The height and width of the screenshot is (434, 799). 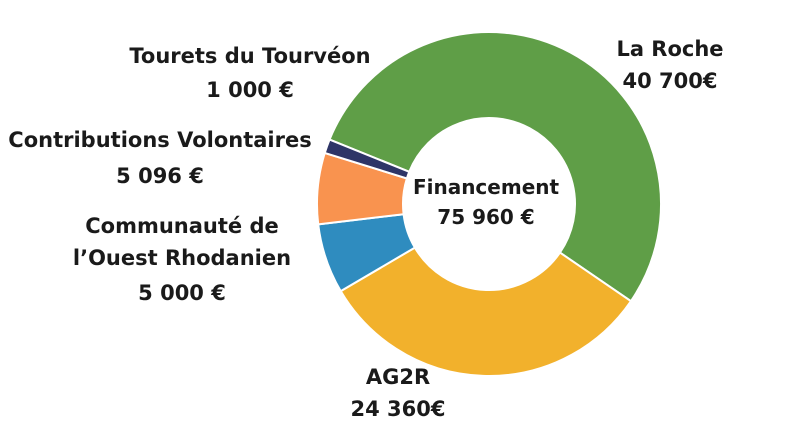 I want to click on slice-label-communaute-ouest-rhodanien: Communauté de l’Ouest Rhodanien 5 000 €, so click(x=182, y=259).